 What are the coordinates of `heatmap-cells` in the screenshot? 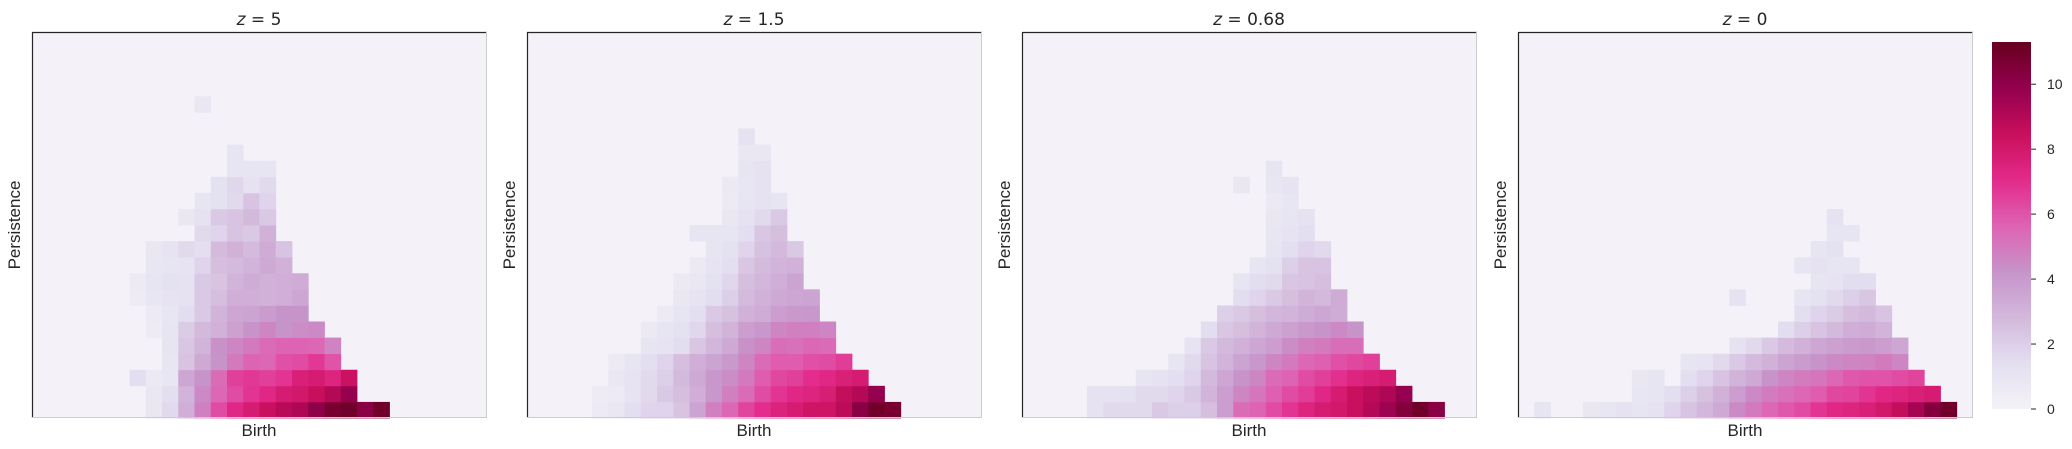 It's located at (259, 257).